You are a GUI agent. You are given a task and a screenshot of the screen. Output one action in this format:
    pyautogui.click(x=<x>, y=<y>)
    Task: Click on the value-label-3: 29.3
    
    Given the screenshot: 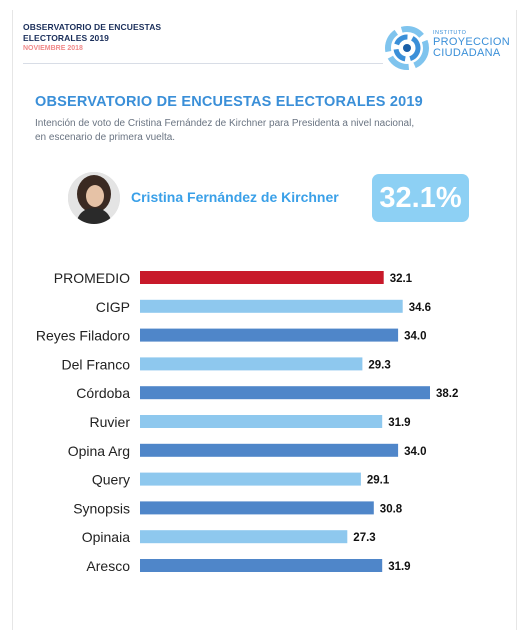 What is the action you would take?
    pyautogui.click(x=379, y=365)
    